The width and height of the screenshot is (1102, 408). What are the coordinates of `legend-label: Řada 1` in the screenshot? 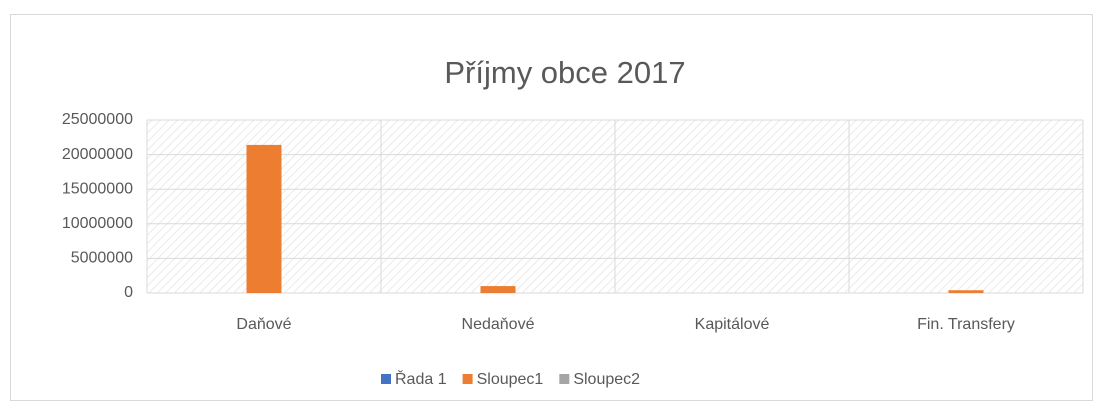 It's located at (421, 378).